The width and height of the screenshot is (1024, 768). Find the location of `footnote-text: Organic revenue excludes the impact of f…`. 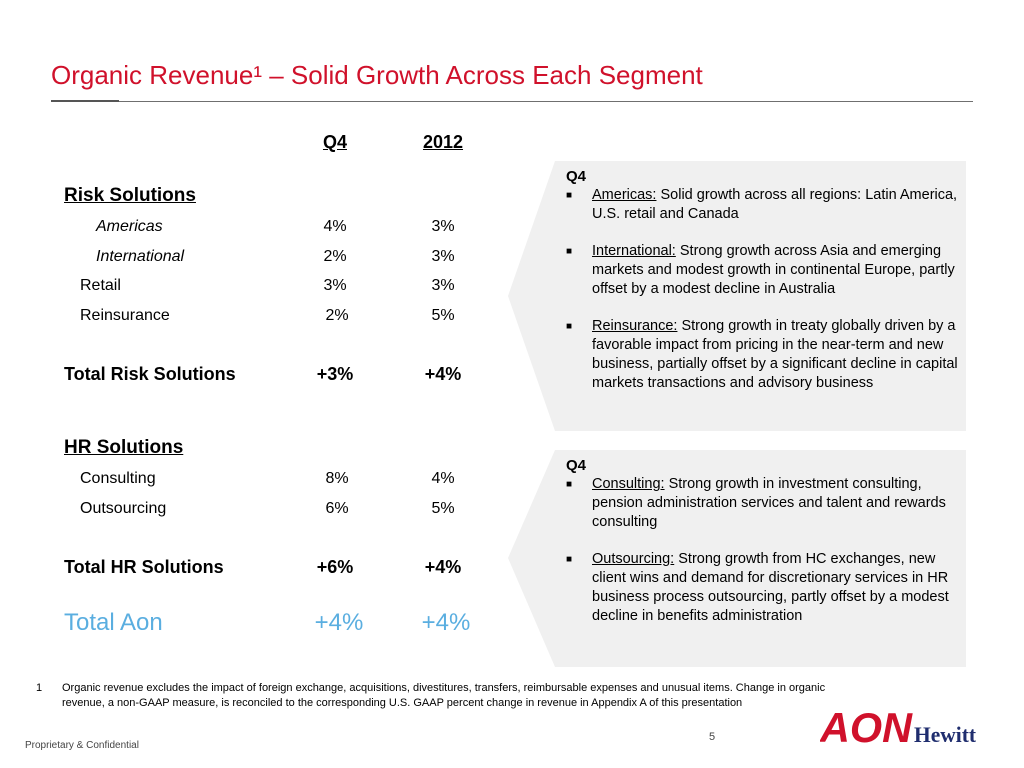

footnote-text: Organic revenue excludes the impact of f… is located at coordinates (444, 695).